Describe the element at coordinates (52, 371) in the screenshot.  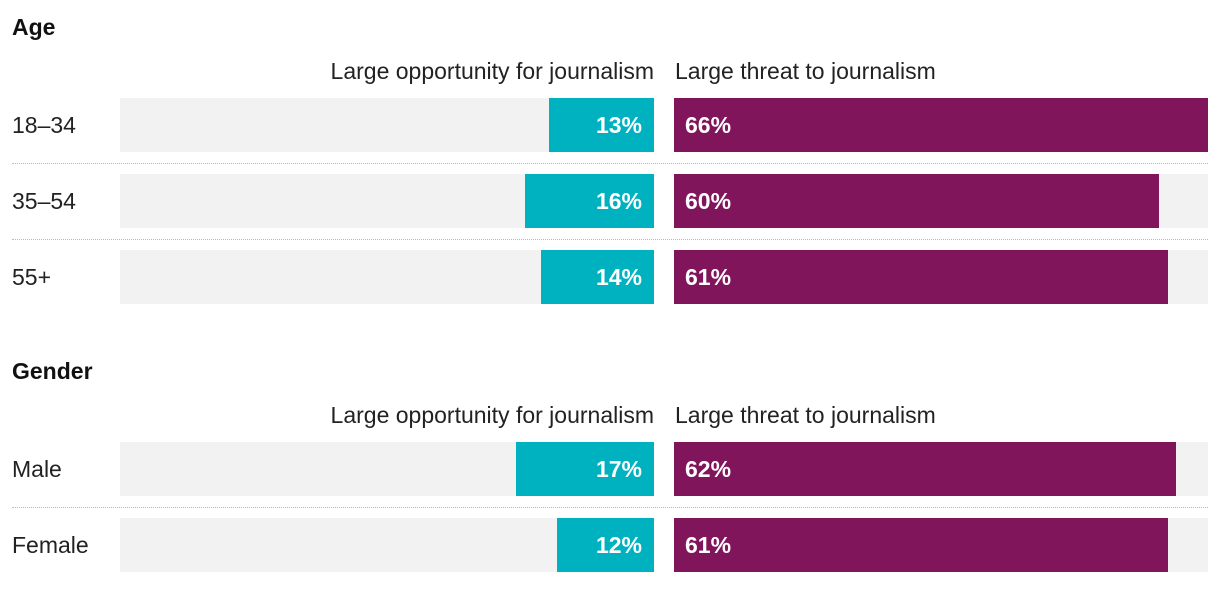
I see `section-title: Gender` at that location.